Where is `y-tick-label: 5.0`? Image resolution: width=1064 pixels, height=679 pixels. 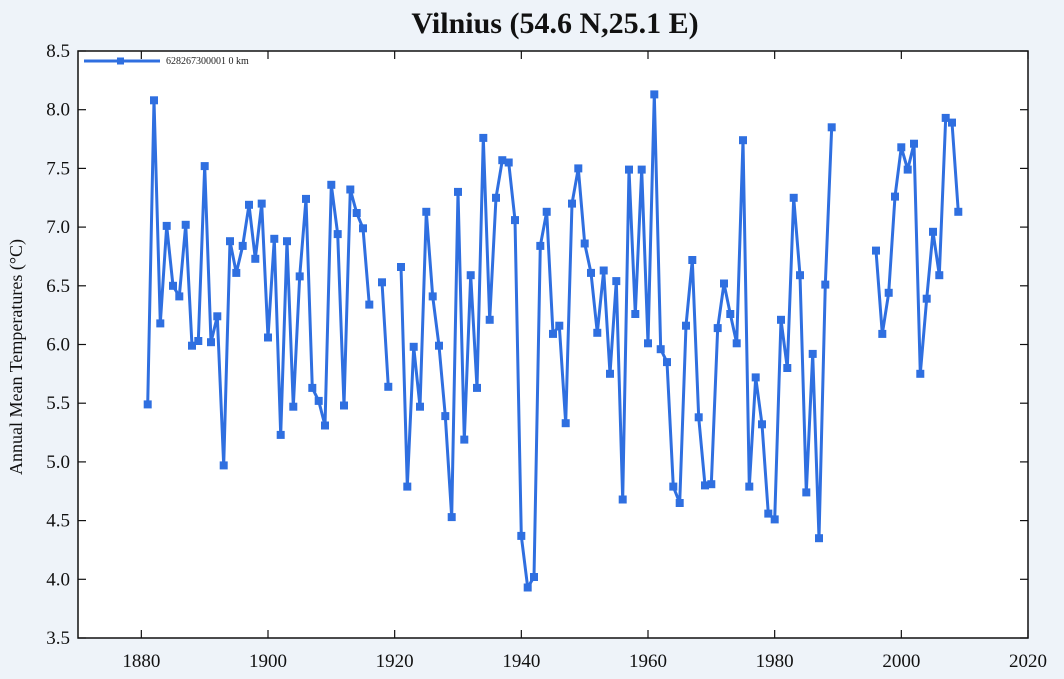
y-tick-label: 5.0 is located at coordinates (58, 462).